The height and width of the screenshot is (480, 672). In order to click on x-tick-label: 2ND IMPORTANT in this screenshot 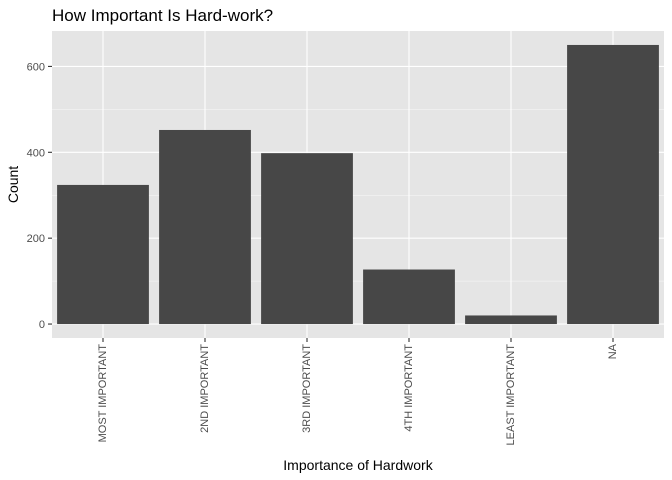, I will do `click(205, 388)`.